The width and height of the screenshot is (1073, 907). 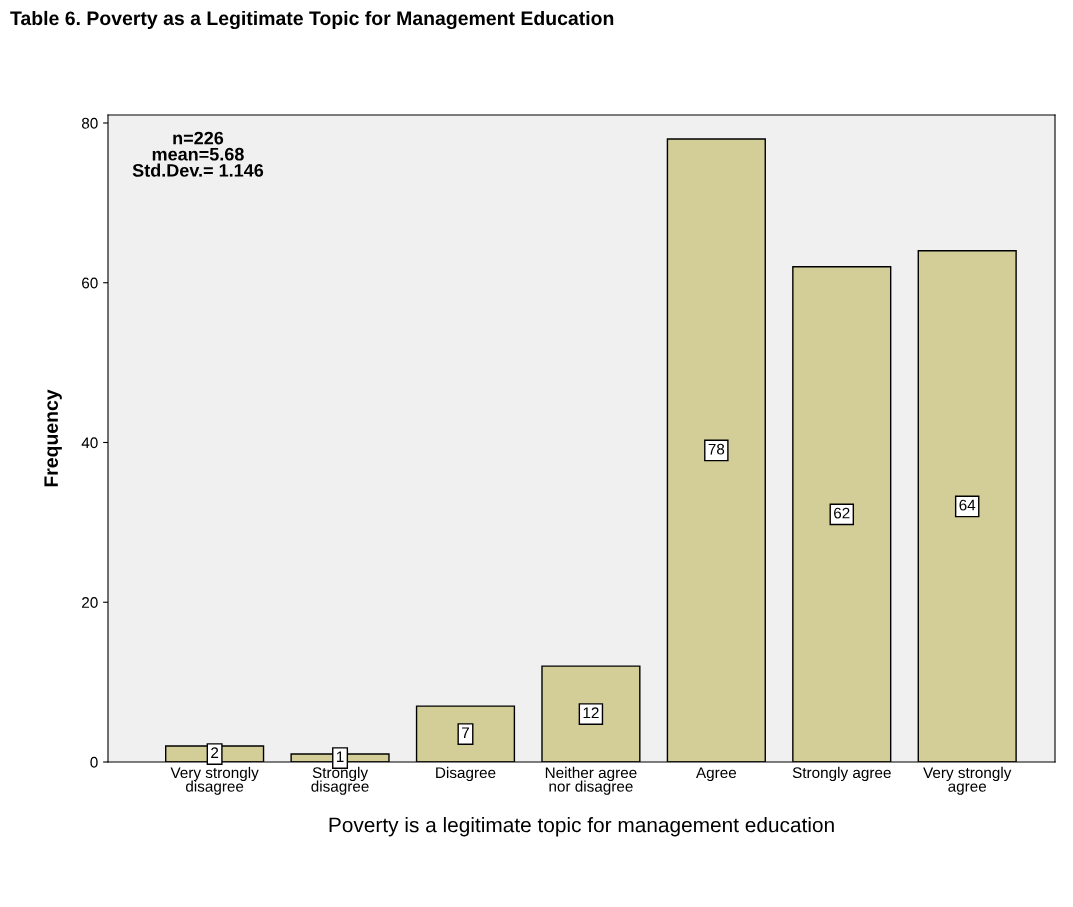 I want to click on x-tick-label: Strongly agree, so click(x=841, y=774).